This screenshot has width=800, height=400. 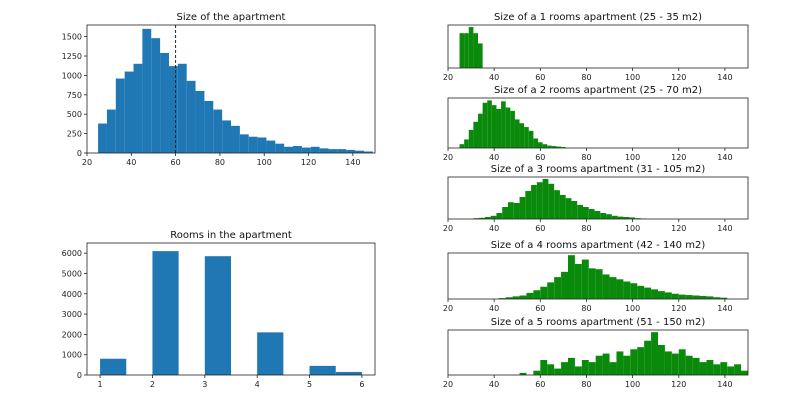 I want to click on chart-title: Rooms in the apartment, so click(x=231, y=235).